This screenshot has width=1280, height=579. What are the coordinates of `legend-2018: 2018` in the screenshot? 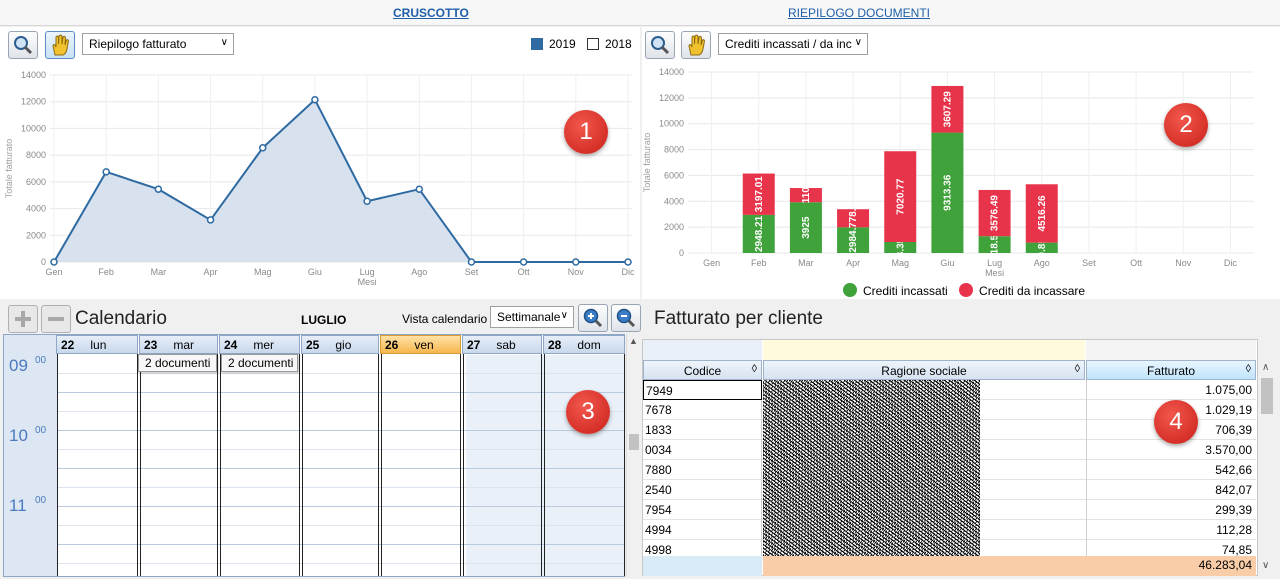 It's located at (609, 44).